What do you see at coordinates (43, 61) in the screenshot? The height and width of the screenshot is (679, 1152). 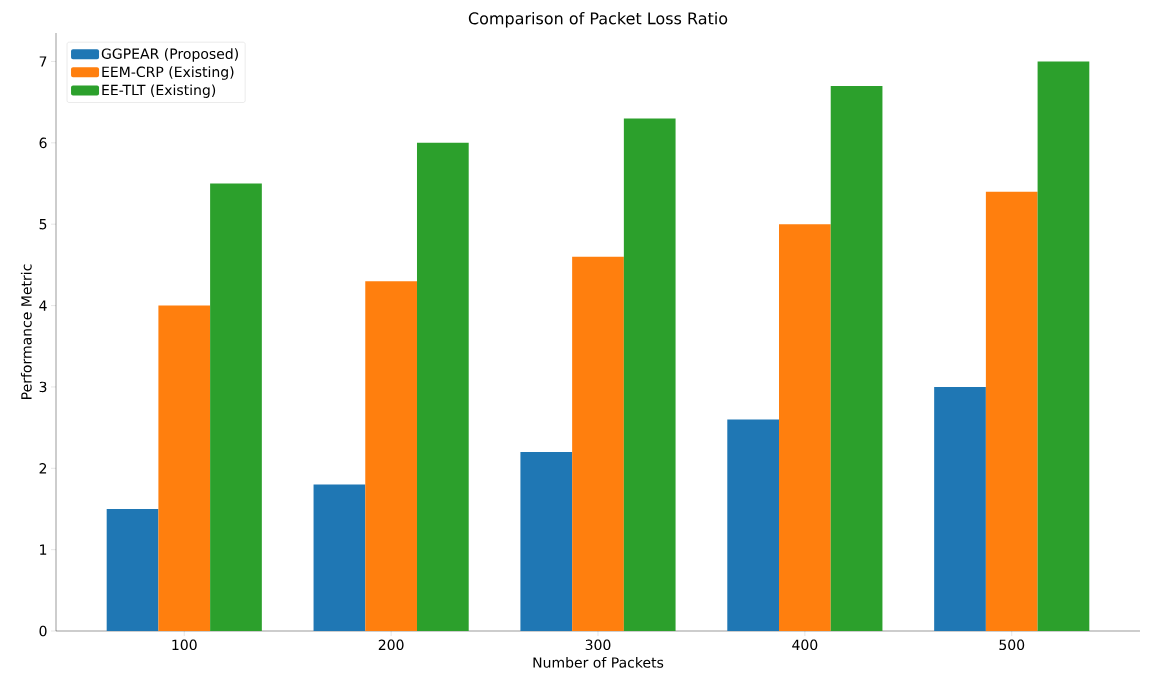 I see `y-tick-label: 7` at bounding box center [43, 61].